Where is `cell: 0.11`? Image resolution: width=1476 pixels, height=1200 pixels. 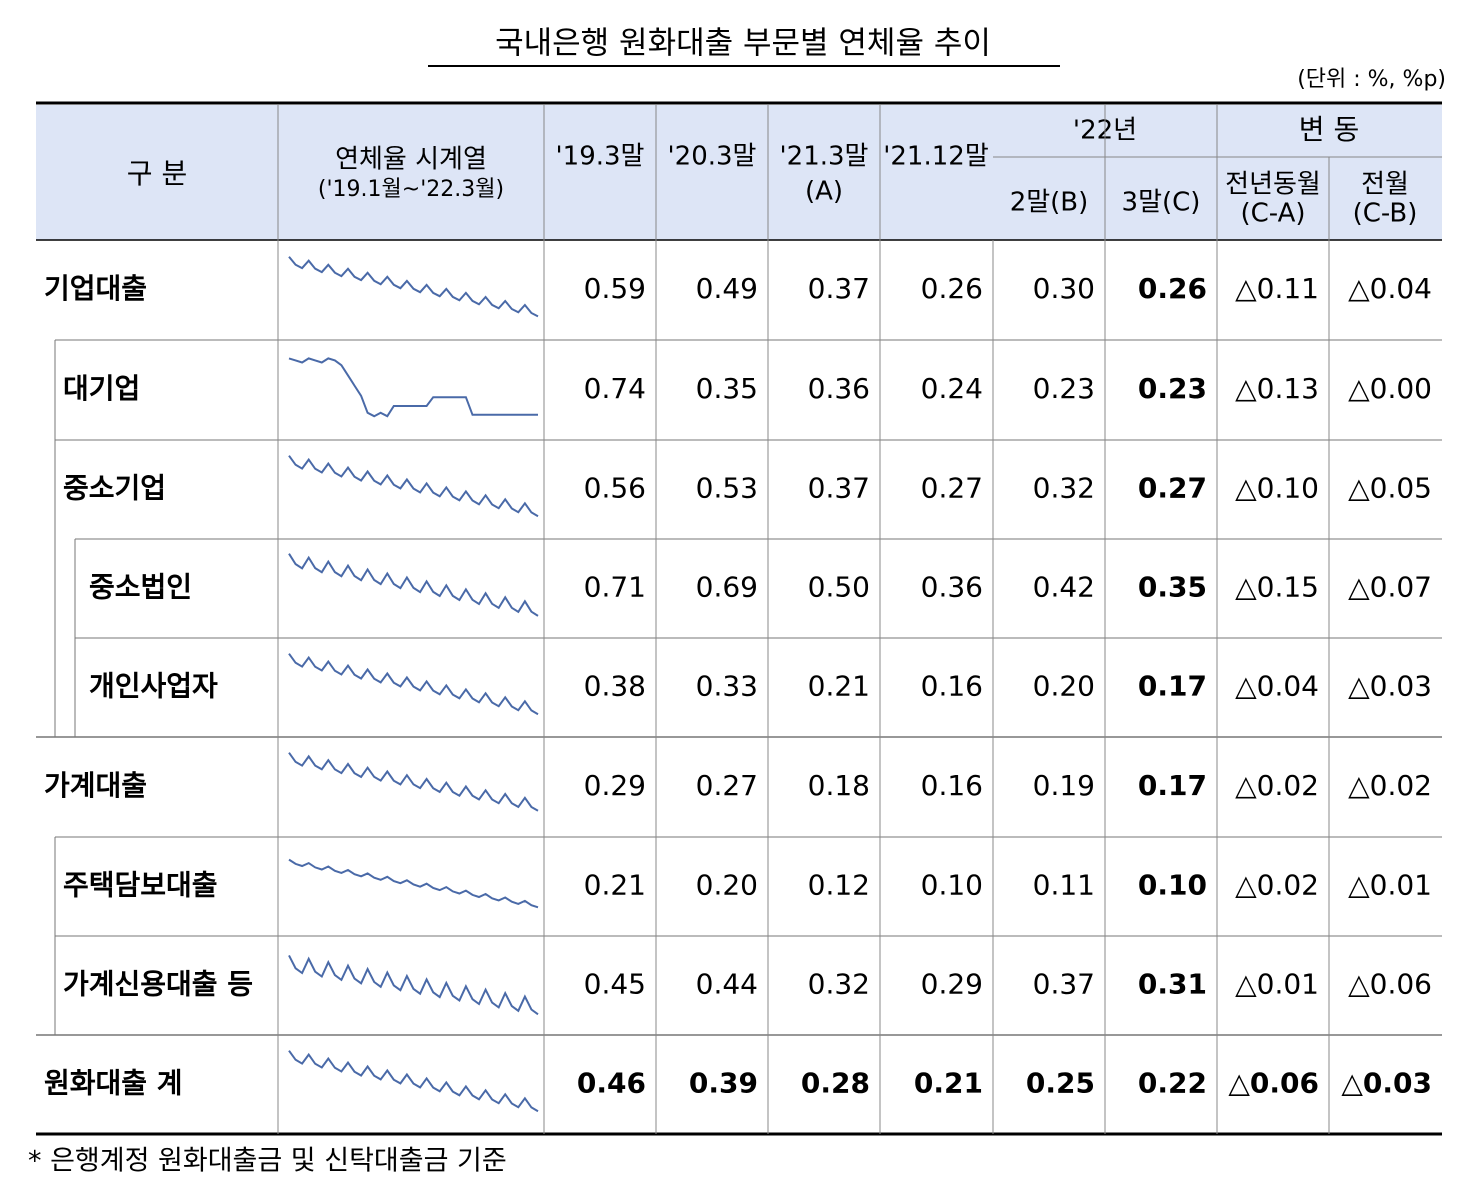 cell: 0.11 is located at coordinates (1064, 885).